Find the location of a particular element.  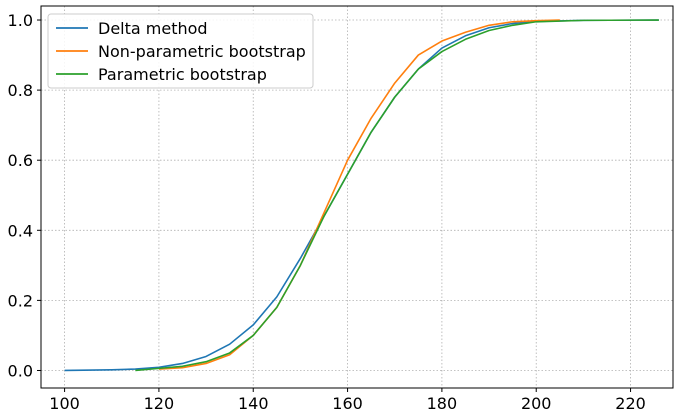

legend-label: Delta method is located at coordinates (153, 28).